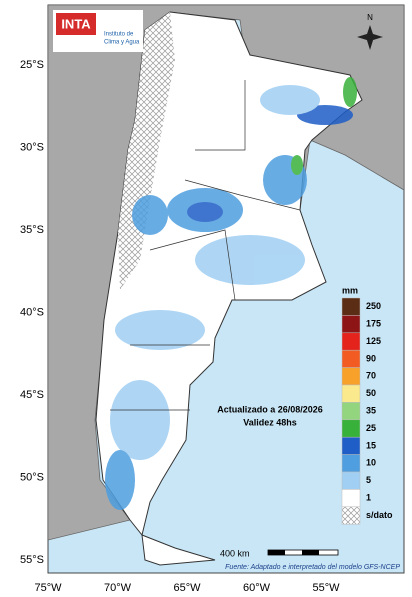 This screenshot has width=412, height=597. Describe the element at coordinates (368, 497) in the screenshot. I see `legend-label: 1` at that location.